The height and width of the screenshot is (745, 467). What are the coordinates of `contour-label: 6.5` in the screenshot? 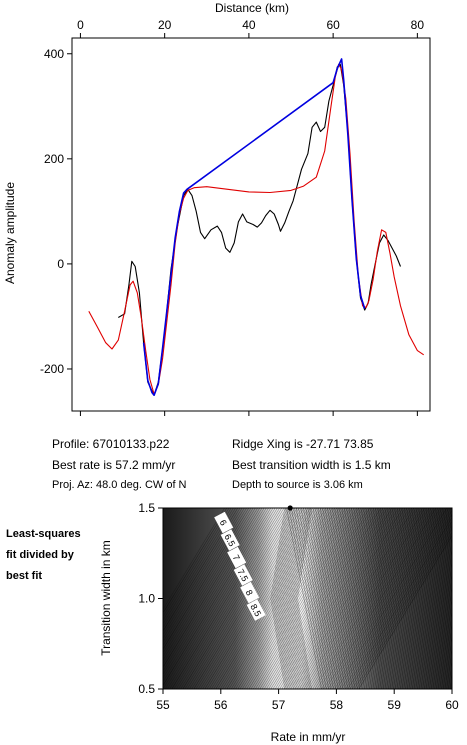 It's located at (230, 540).